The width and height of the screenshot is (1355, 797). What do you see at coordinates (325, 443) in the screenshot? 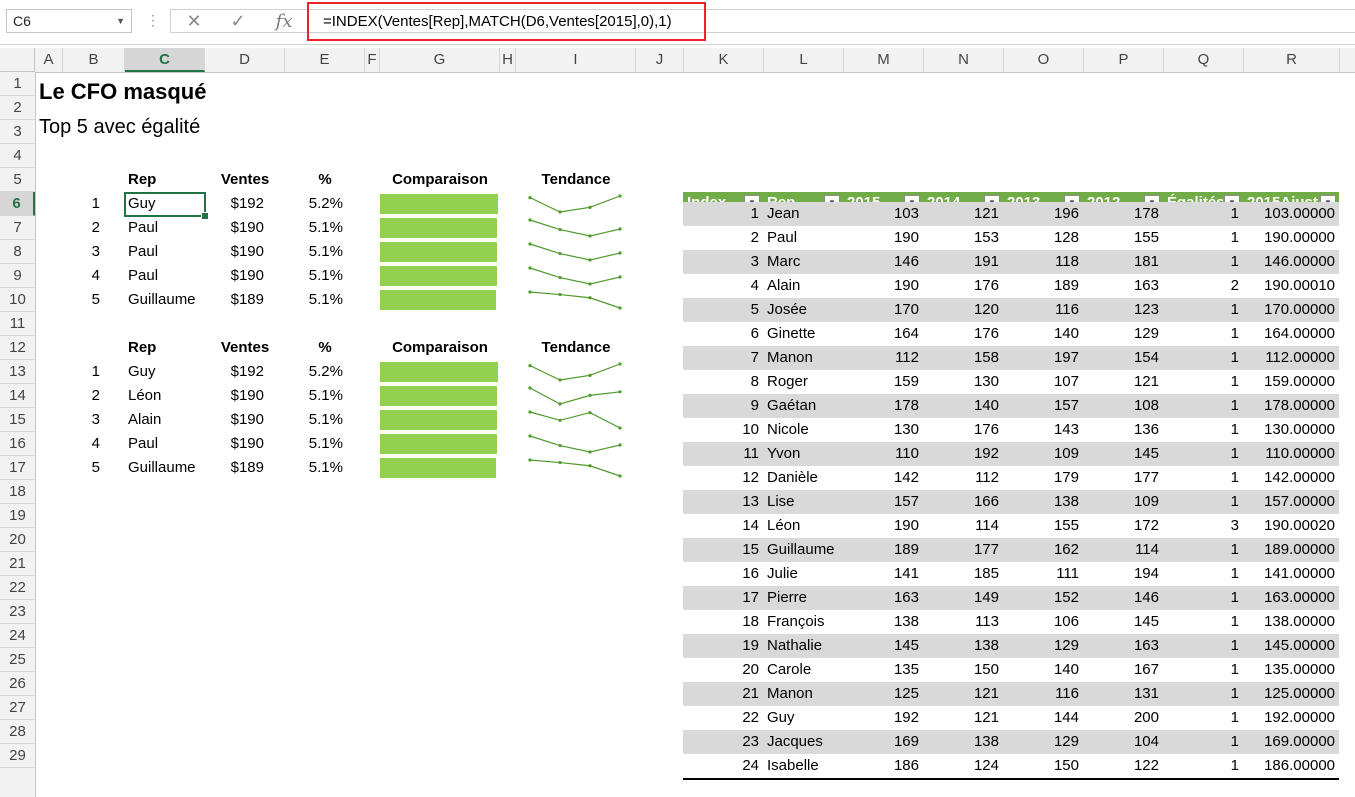
I see `pct-cell: 5.1%` at bounding box center [325, 443].